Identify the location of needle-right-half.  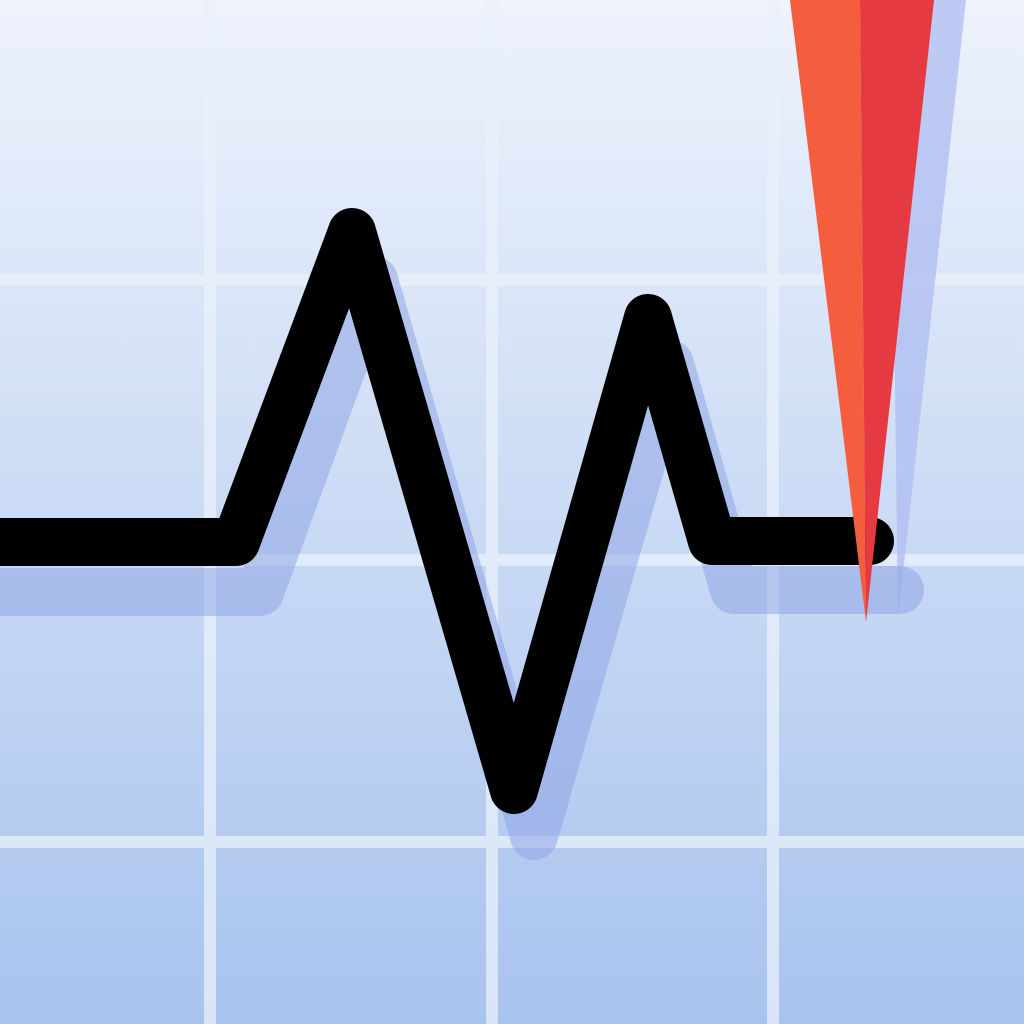
(897, 311).